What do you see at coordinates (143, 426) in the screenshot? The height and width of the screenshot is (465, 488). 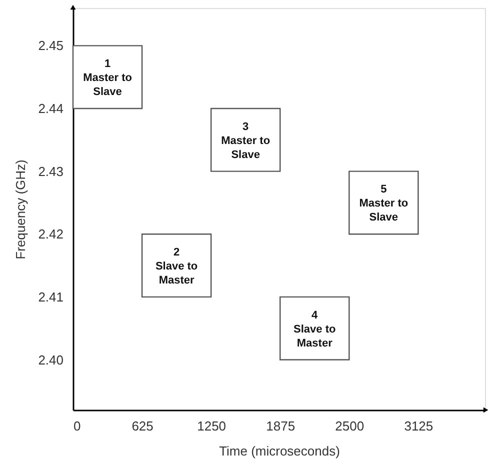 I see `x-tick-label: 625` at bounding box center [143, 426].